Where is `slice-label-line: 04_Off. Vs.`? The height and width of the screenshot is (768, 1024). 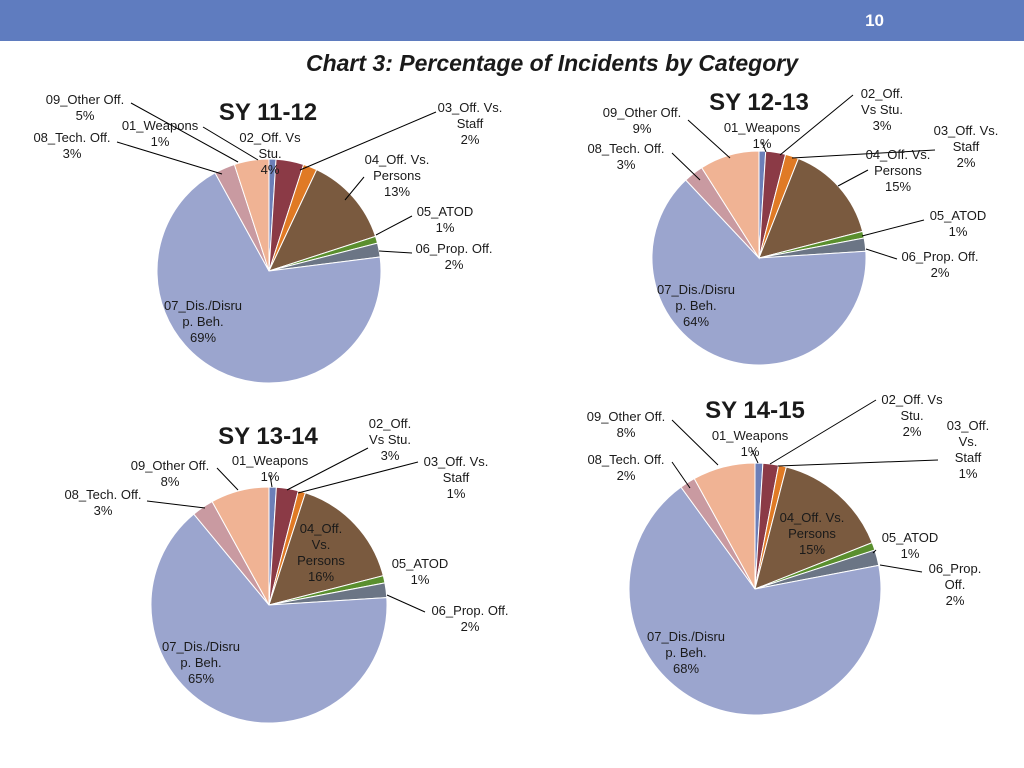
slice-label-line: 04_Off. Vs. is located at coordinates (397, 159).